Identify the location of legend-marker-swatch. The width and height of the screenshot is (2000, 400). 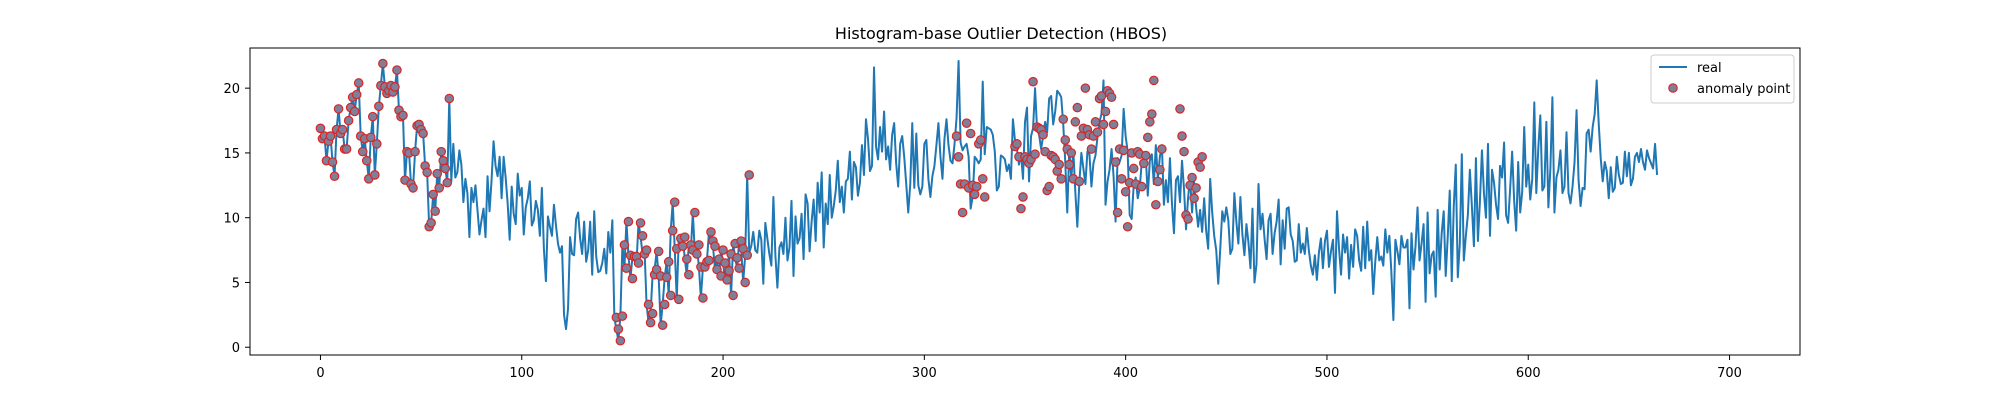
(1673, 88).